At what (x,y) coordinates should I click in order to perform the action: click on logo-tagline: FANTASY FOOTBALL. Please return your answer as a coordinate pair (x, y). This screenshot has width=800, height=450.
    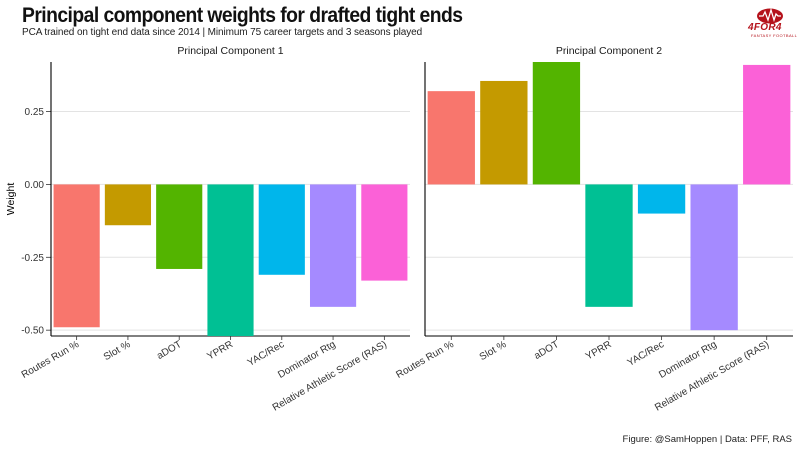
    Looking at the image, I should click on (774, 35).